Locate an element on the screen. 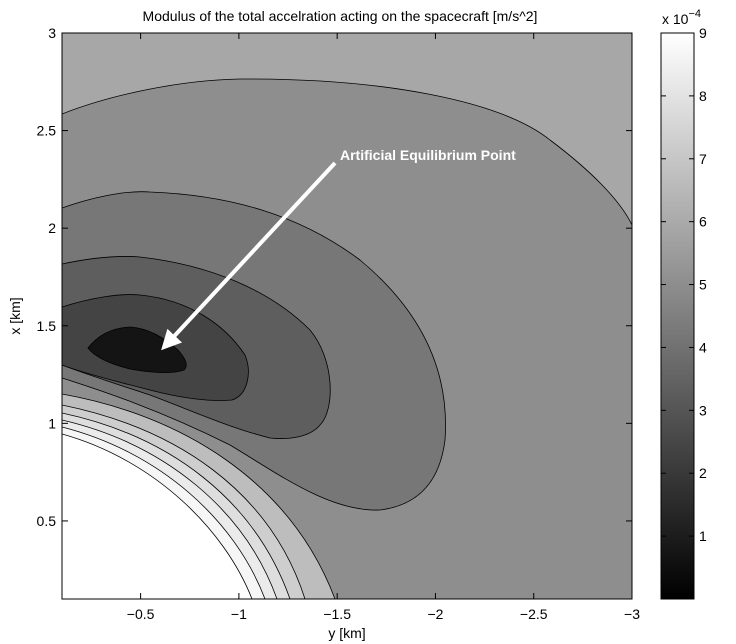 This screenshot has height=644, width=736. y-tick-label: 3 is located at coordinates (52, 33).